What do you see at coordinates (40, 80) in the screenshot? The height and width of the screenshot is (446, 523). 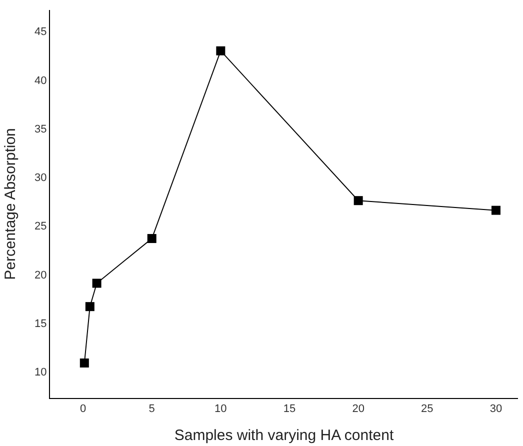 I see `y-tick-label: 40` at bounding box center [40, 80].